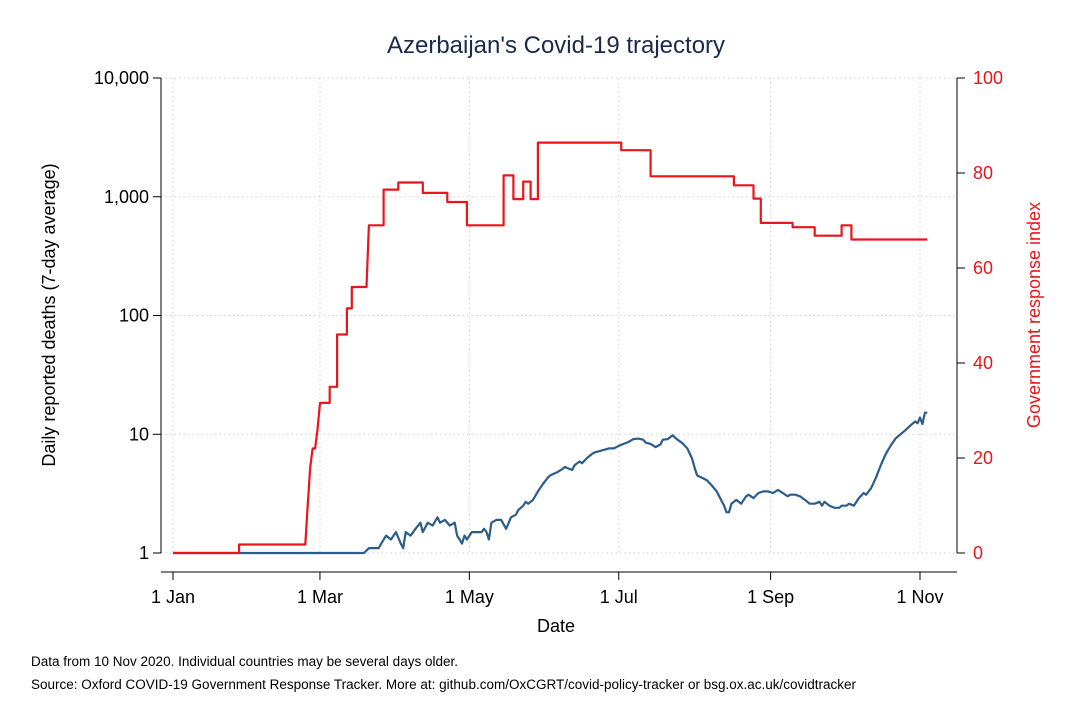 The image size is (1083, 722). Describe the element at coordinates (134, 316) in the screenshot. I see `left-tick-label: 100` at that location.